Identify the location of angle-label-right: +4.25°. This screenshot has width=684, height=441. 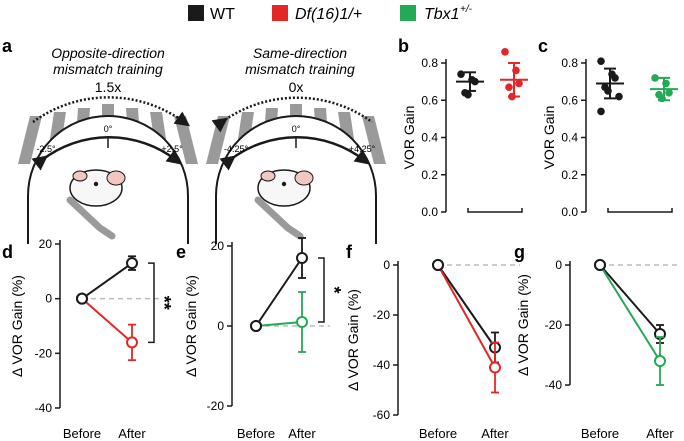
(362, 149).